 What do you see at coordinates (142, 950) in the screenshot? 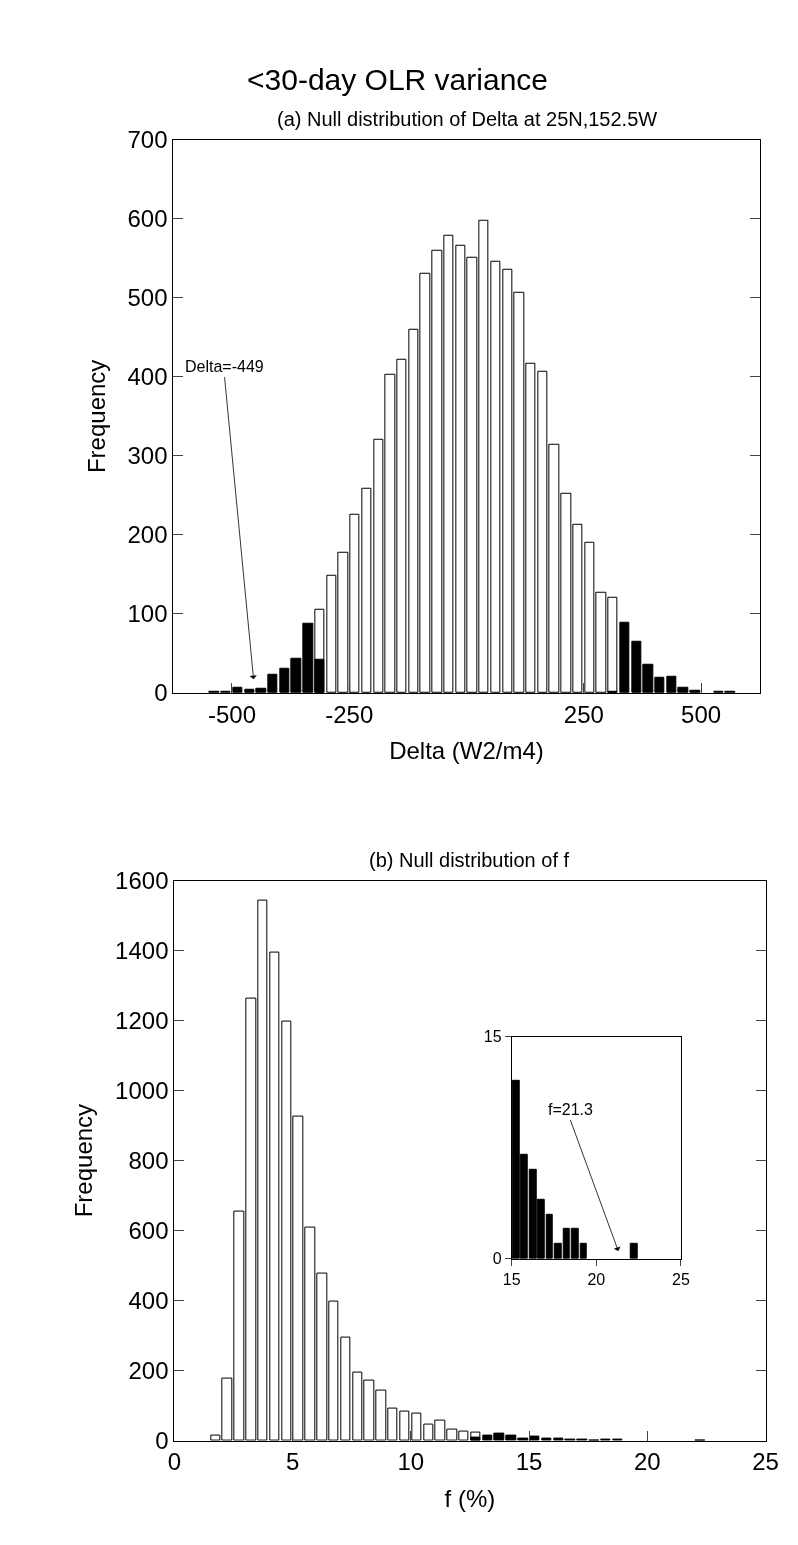
I see `y-tick-label: 1400` at bounding box center [142, 950].